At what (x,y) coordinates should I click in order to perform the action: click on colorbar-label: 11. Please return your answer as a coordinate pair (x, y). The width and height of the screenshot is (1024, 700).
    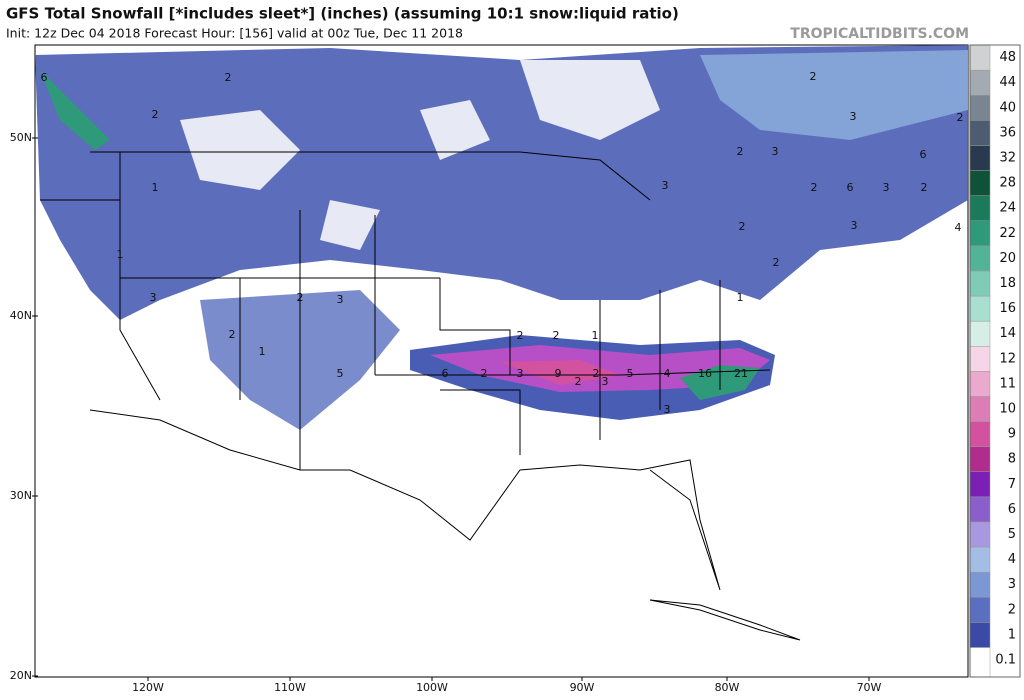
    Looking at the image, I should click on (1007, 383).